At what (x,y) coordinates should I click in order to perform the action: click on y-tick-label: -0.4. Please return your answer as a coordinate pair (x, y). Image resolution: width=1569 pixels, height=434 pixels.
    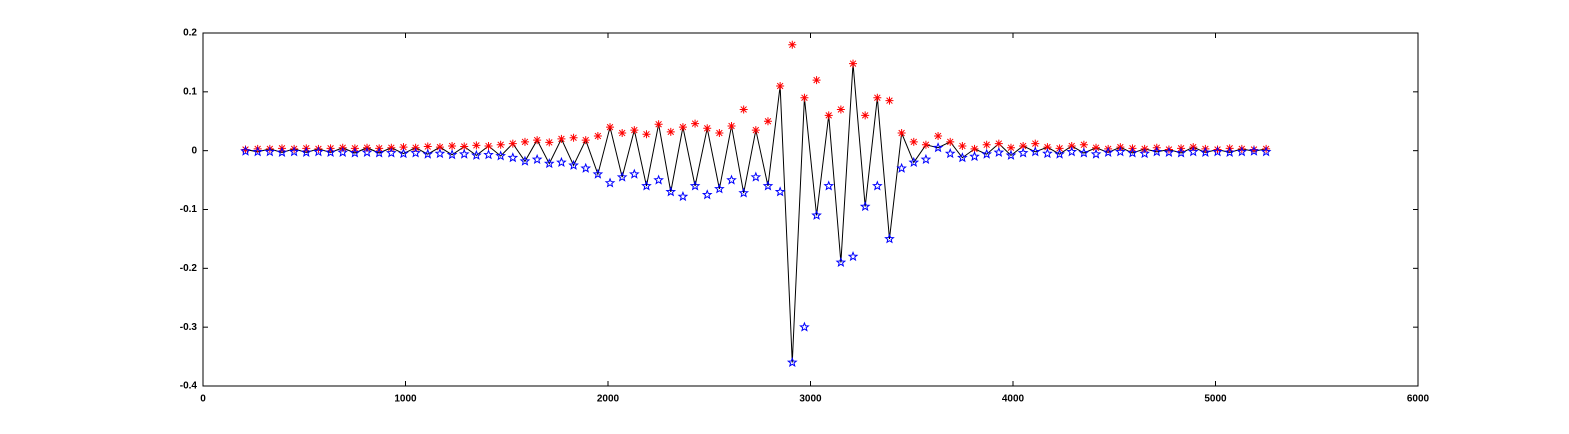
    Looking at the image, I should click on (189, 386).